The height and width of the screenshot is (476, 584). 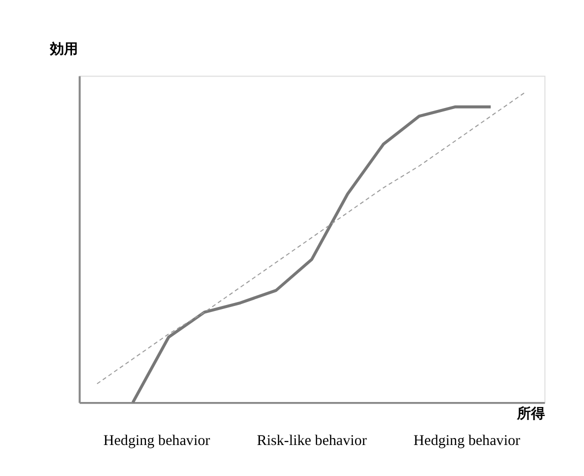 I want to click on x-axis-title: 所得, so click(x=530, y=414).